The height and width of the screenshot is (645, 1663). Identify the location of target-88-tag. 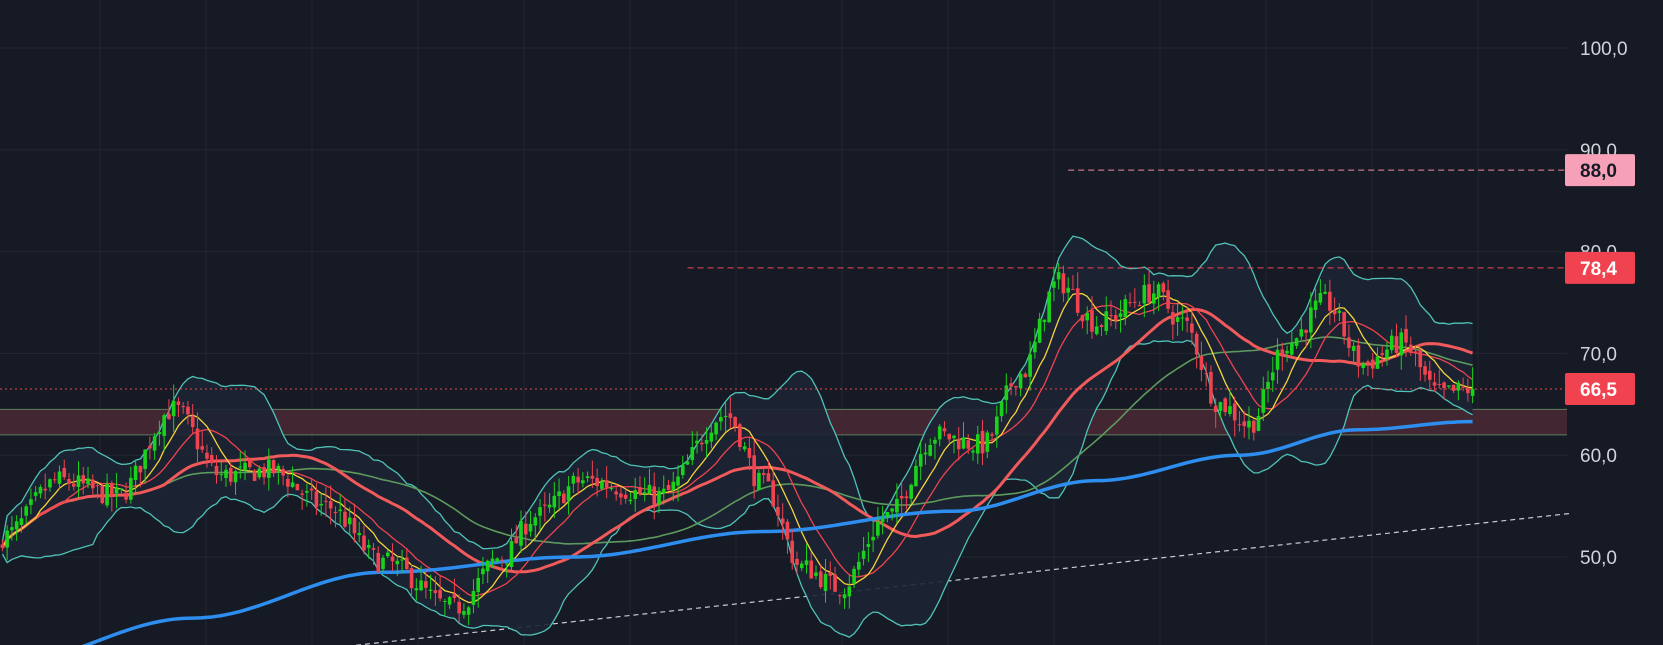
(1600, 170).